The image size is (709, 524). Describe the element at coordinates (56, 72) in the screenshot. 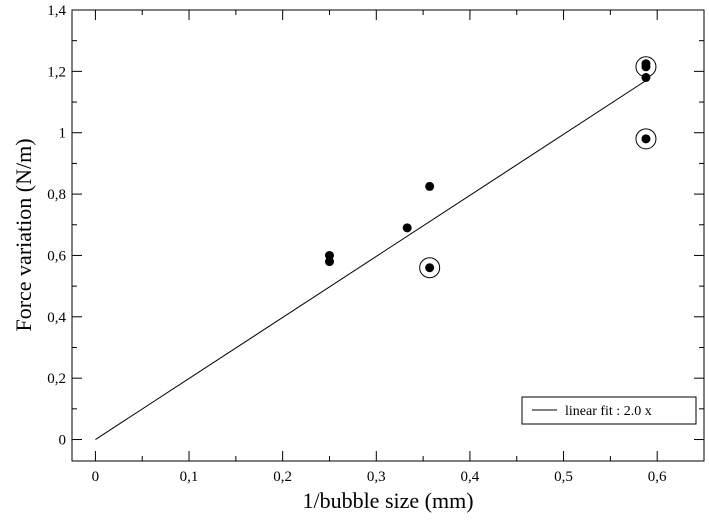

I see `y-tick-label: 1,2` at that location.